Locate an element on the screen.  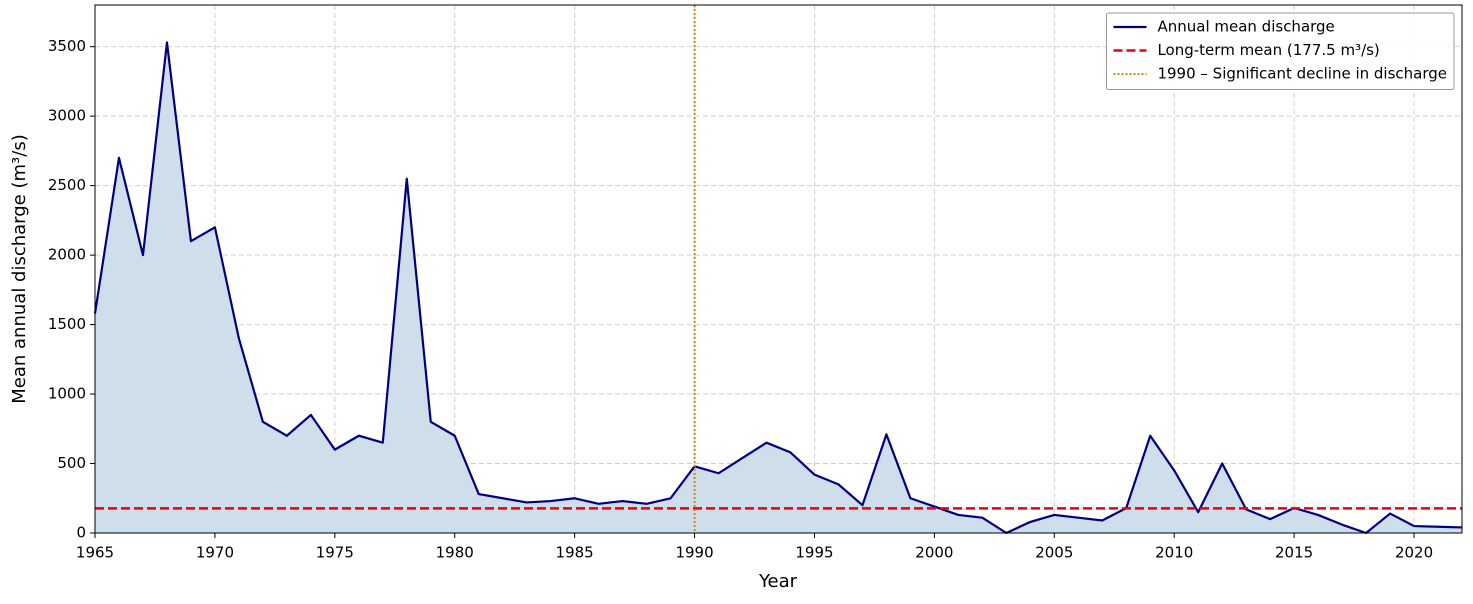
x-tick-label: 2020 is located at coordinates (1414, 553).